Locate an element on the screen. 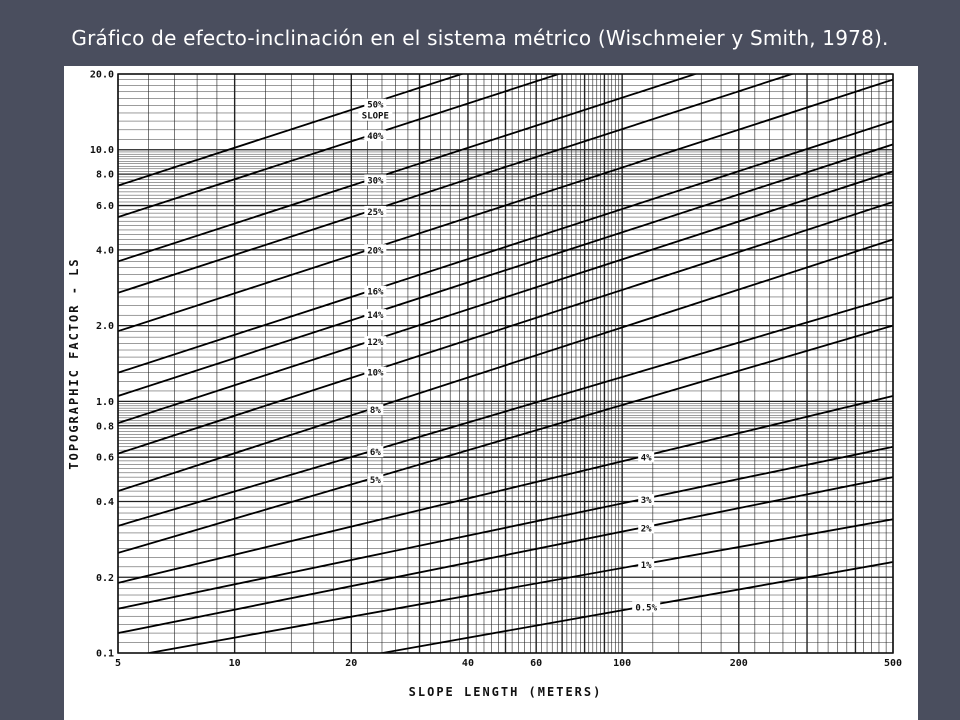 This screenshot has height=720, width=960. y-tick-label: 0.1 is located at coordinates (105, 654).